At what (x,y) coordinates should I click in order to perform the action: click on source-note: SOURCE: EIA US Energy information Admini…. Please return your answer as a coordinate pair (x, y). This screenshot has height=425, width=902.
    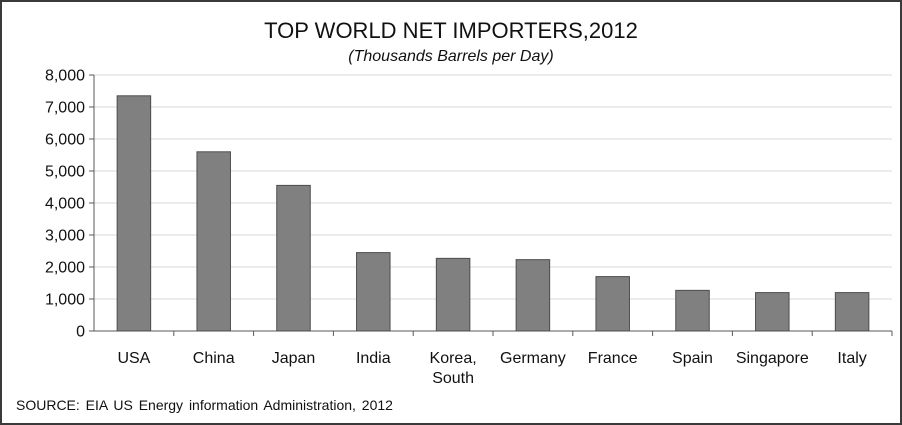
    Looking at the image, I should click on (204, 405).